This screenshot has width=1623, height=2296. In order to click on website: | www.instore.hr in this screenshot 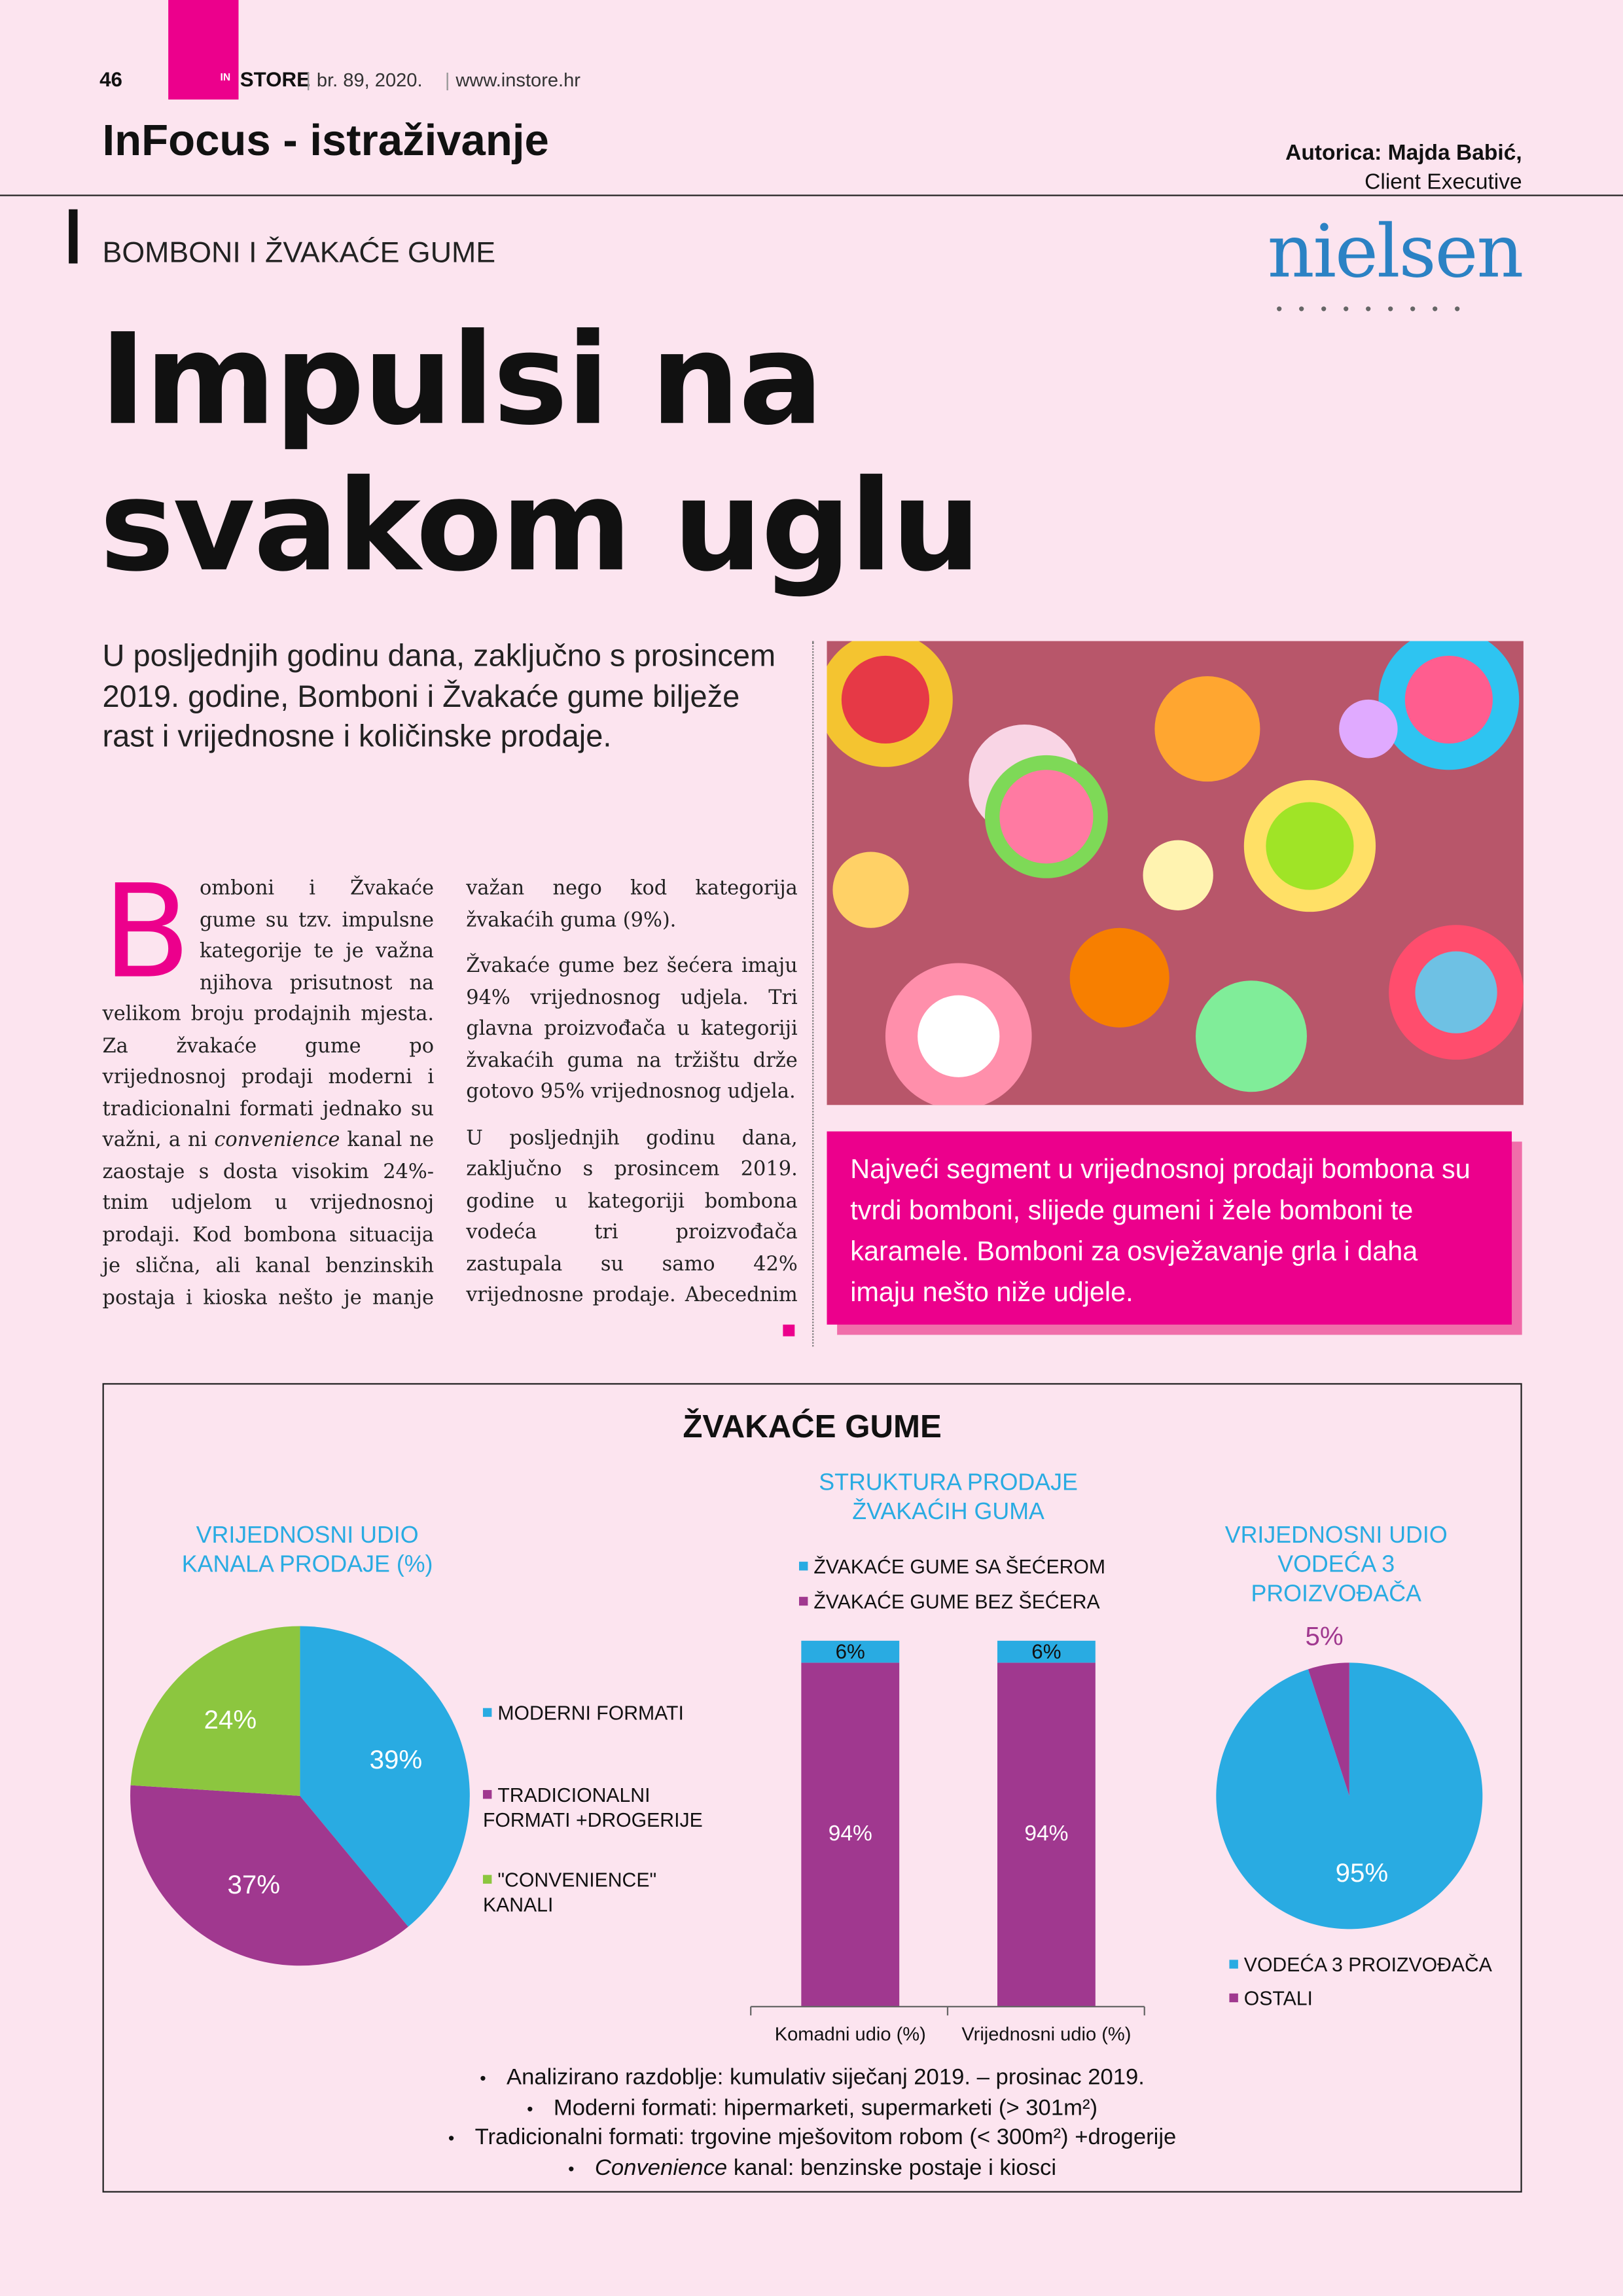, I will do `click(512, 80)`.